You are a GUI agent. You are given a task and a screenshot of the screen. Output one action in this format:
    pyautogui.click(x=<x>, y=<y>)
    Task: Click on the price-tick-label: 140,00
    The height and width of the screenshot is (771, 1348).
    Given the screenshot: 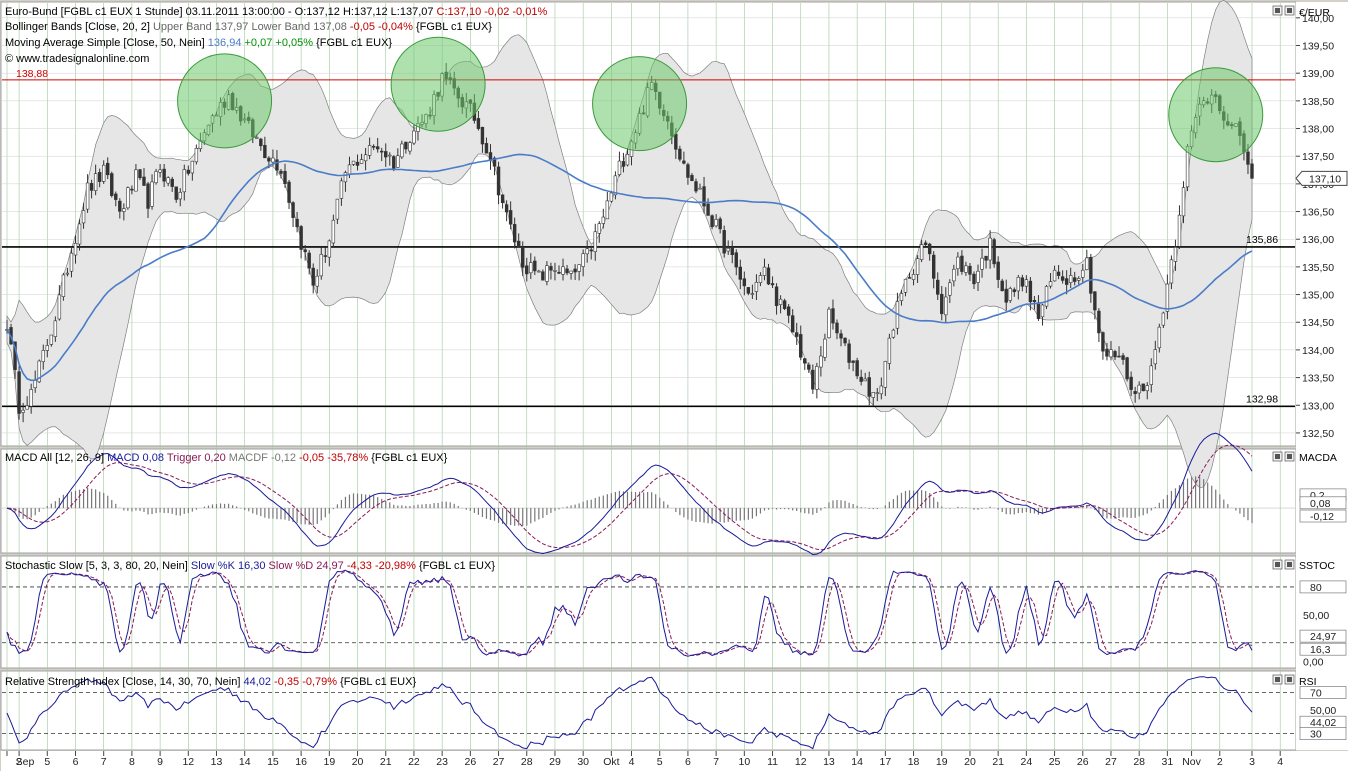 What is the action you would take?
    pyautogui.click(x=1318, y=19)
    